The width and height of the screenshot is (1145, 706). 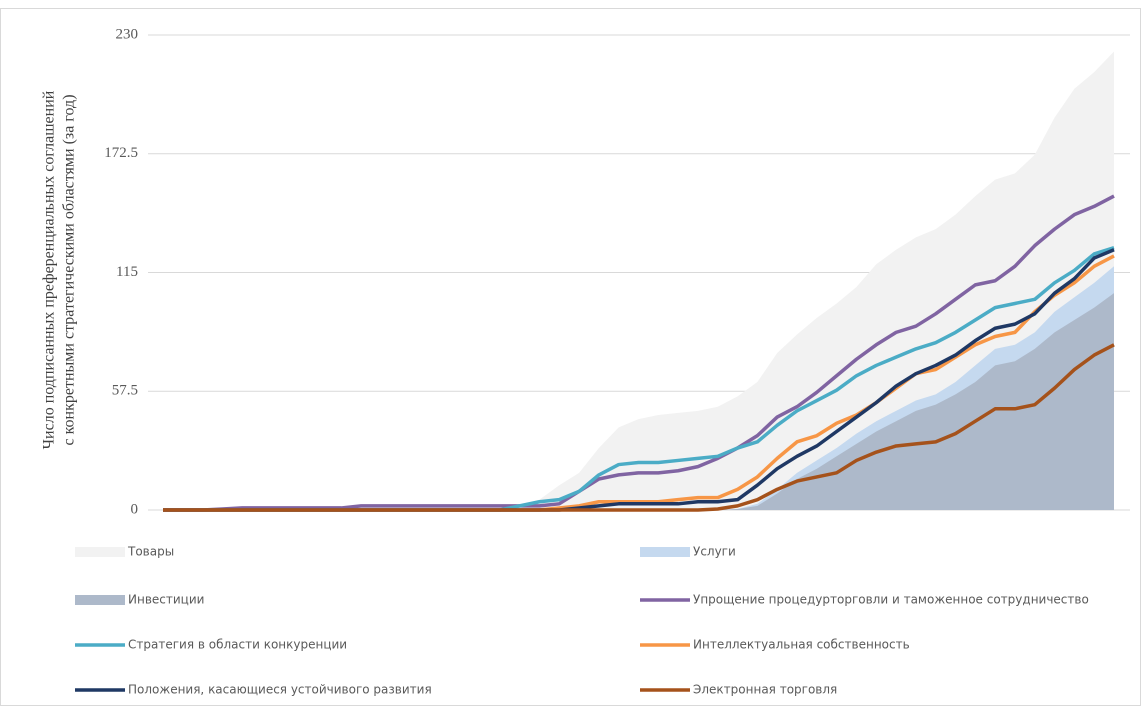 What do you see at coordinates (125, 391) in the screenshot?
I see `y-tick-label: 57.5` at bounding box center [125, 391].